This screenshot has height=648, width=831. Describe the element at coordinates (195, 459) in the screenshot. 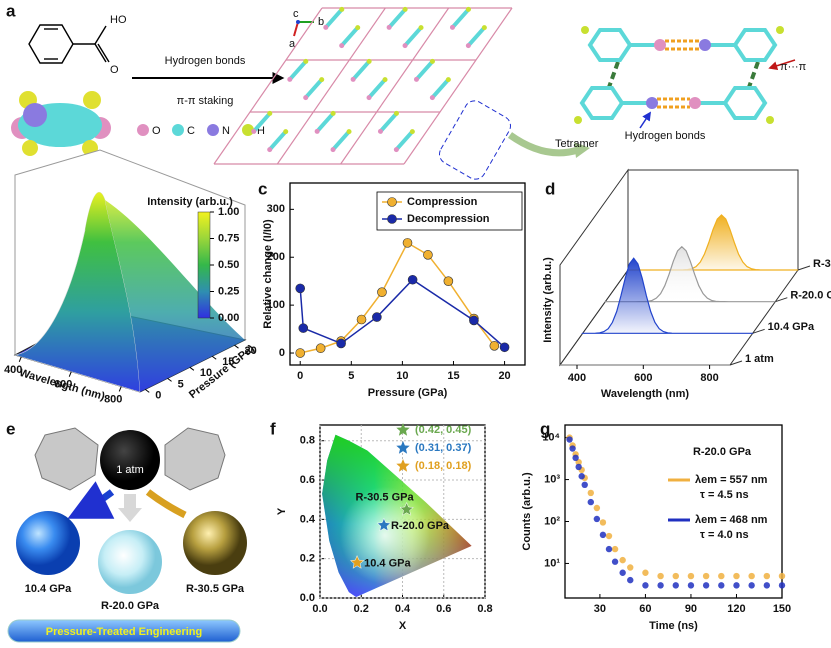

I see `diamond` at that location.